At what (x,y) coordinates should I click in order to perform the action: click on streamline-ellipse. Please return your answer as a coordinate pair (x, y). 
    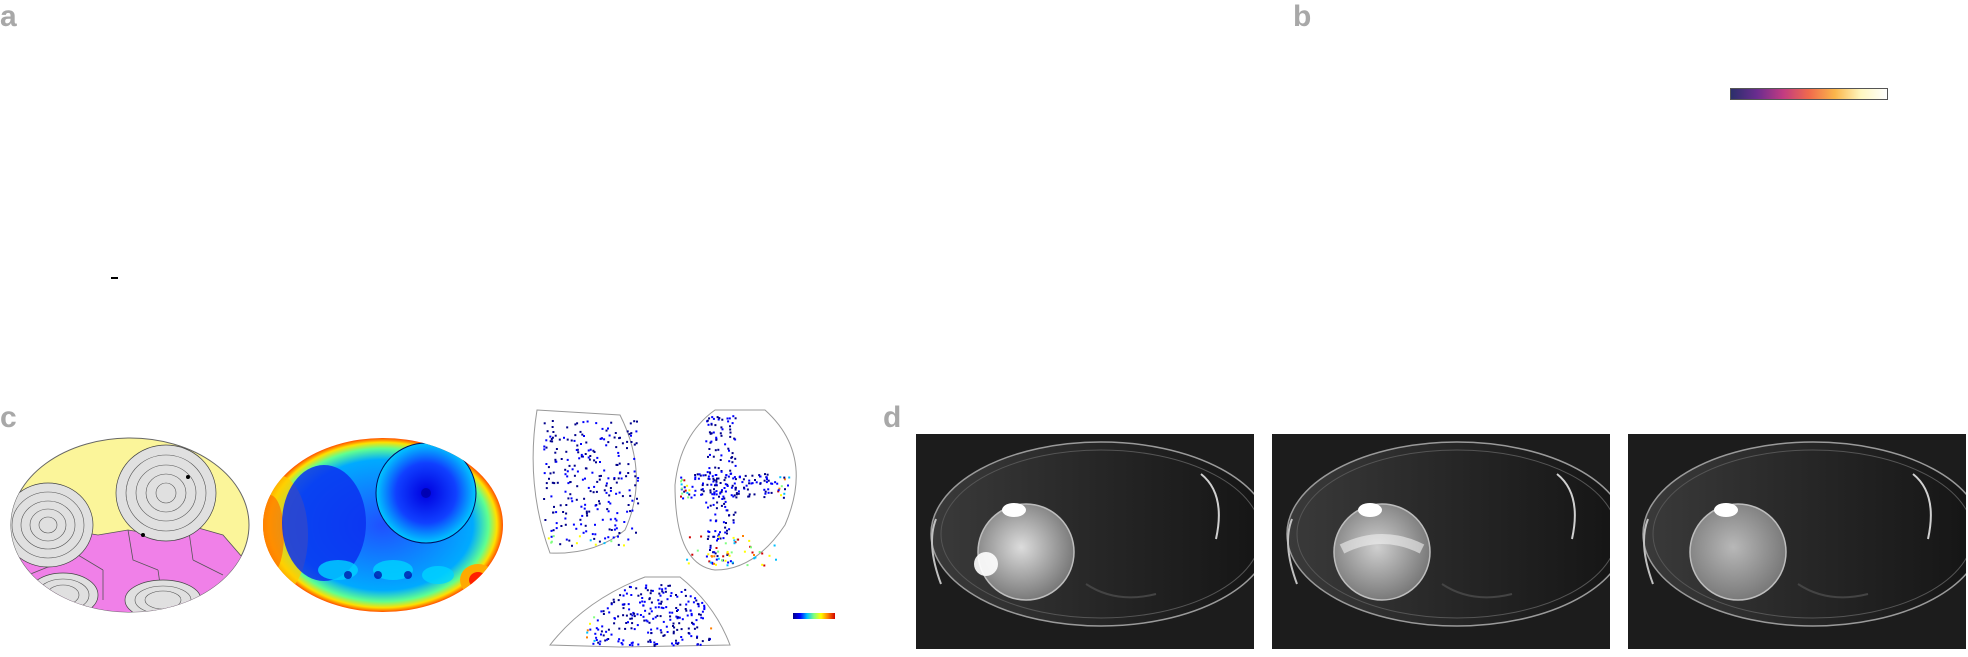
    Looking at the image, I should click on (130, 525).